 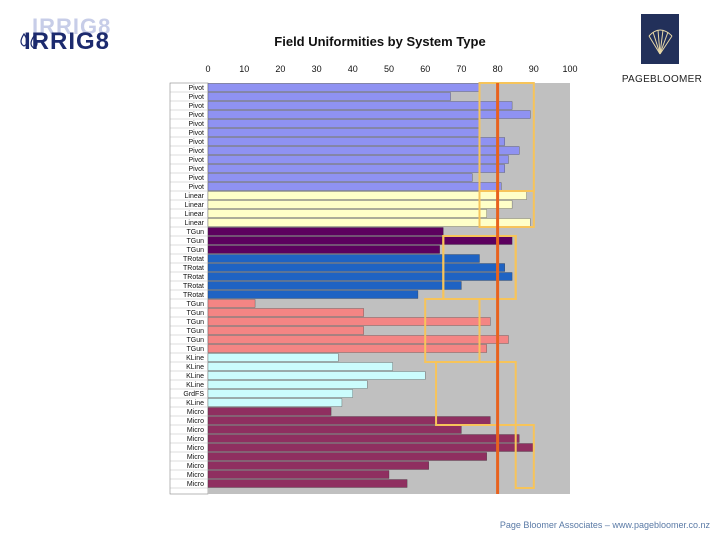 What do you see at coordinates (29, 40) in the screenshot?
I see `water-drop-icon` at bounding box center [29, 40].